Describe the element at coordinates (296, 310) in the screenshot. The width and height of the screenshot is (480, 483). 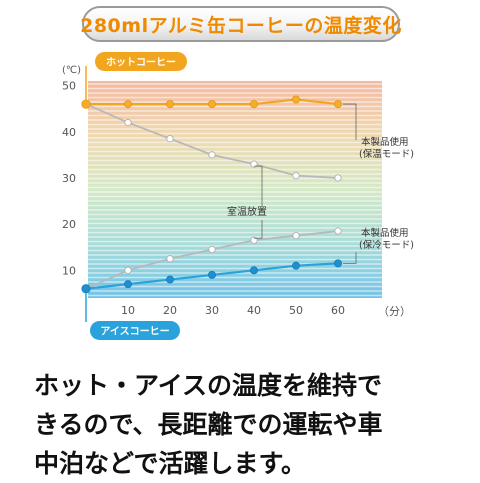
I see `x-tick-label: 50` at that location.